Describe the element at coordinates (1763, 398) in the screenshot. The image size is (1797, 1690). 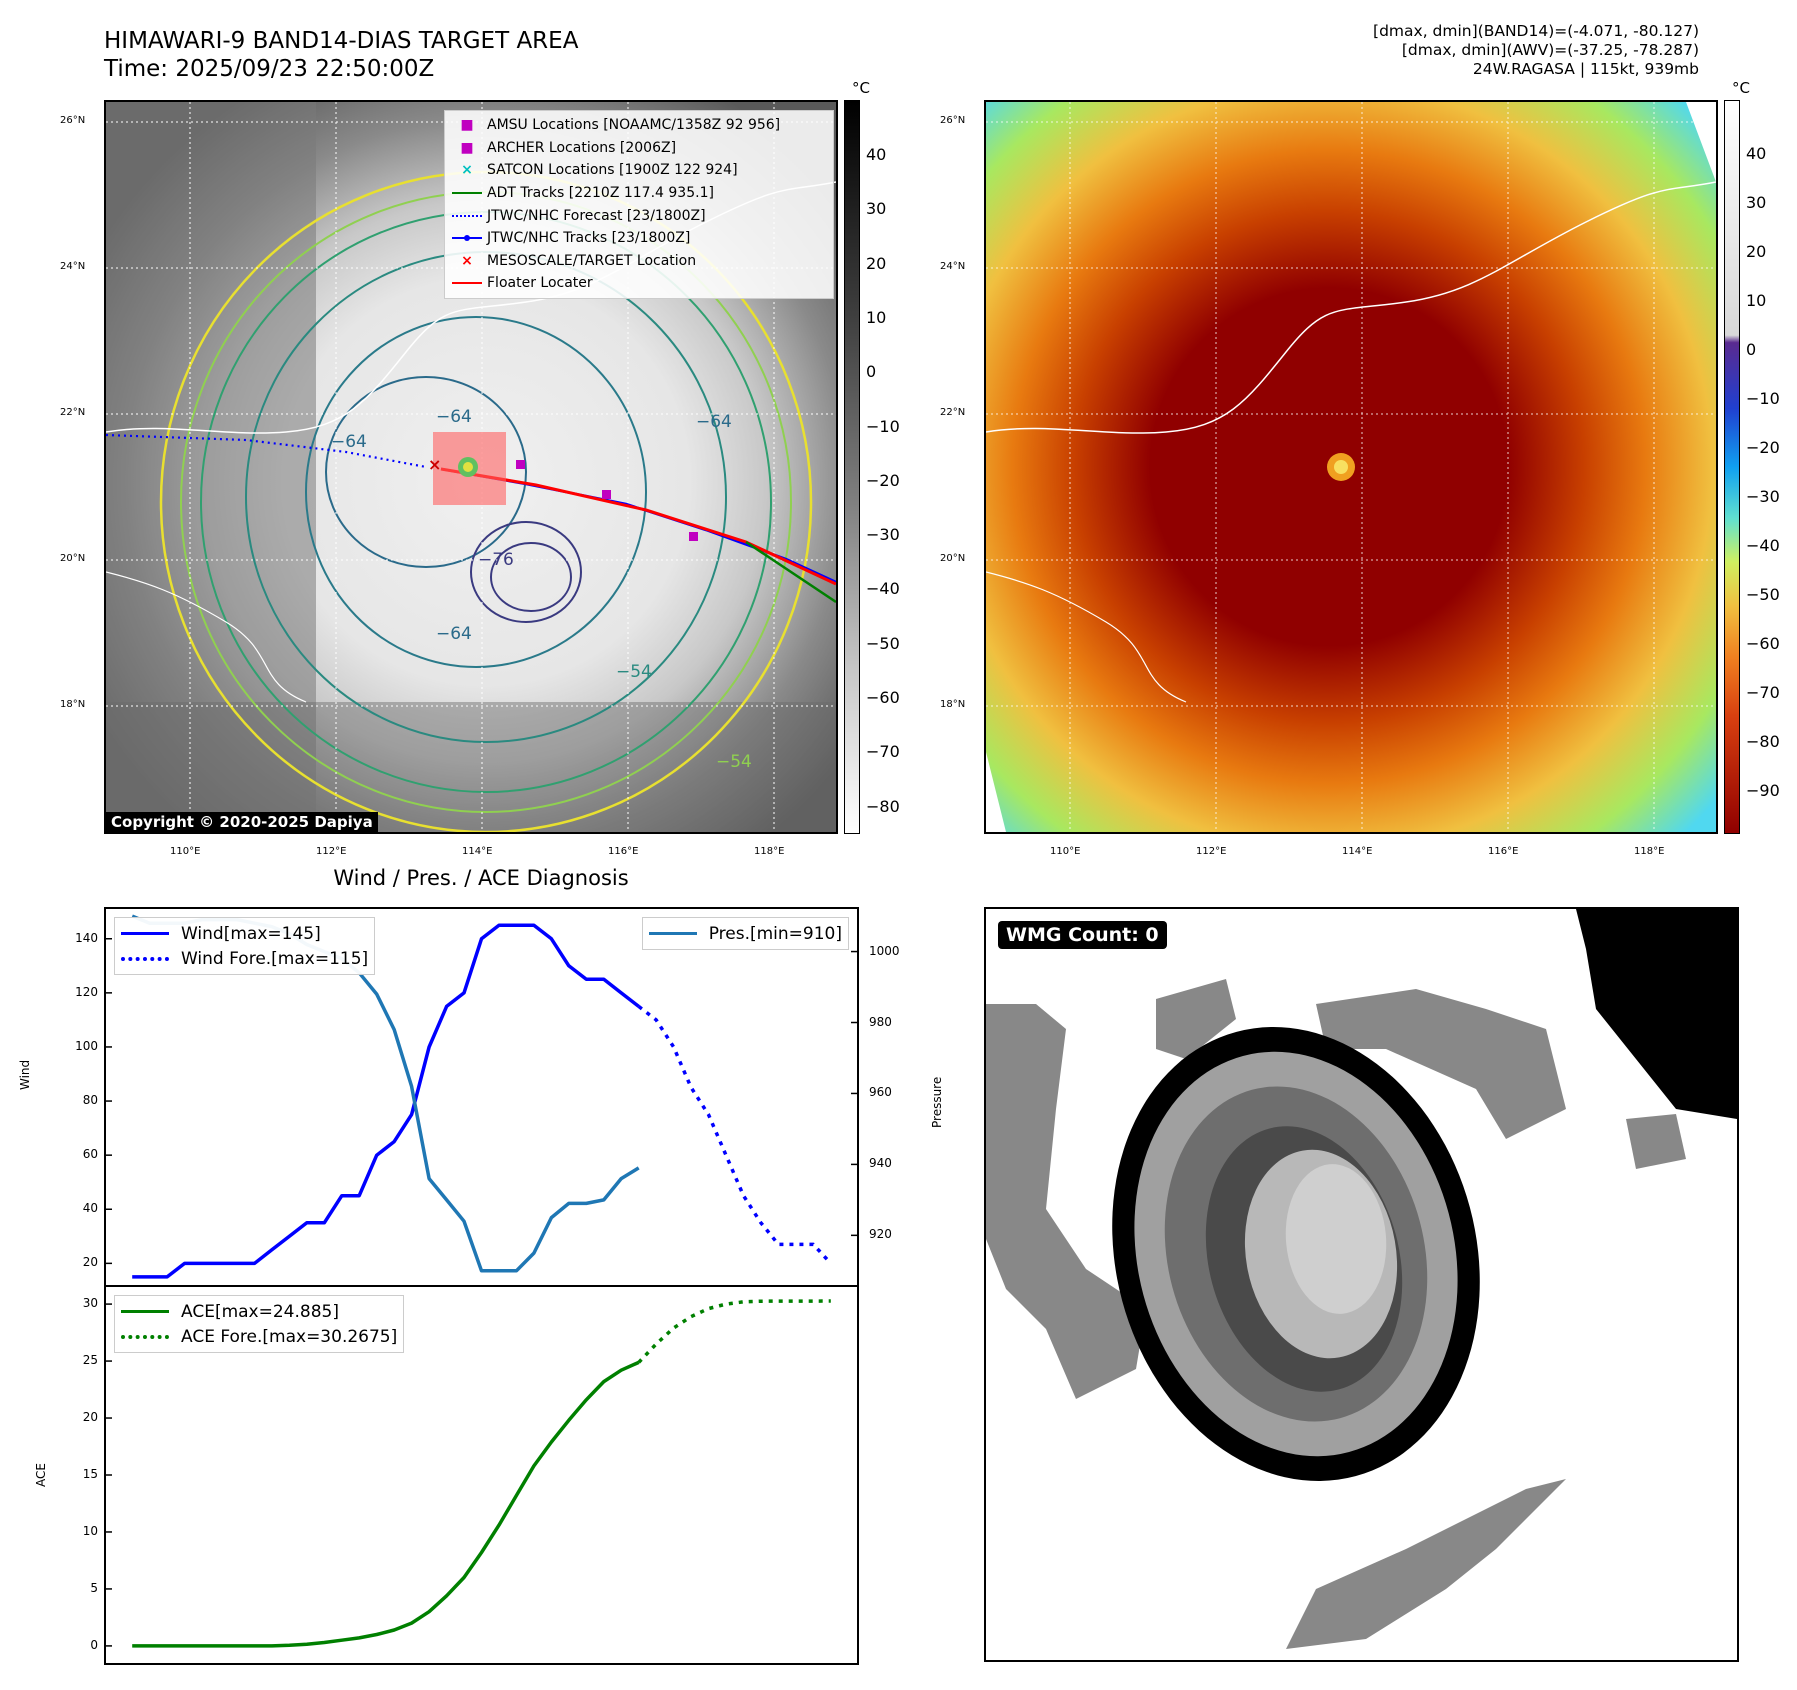
I see `colorbar-tick-label: −10` at that location.